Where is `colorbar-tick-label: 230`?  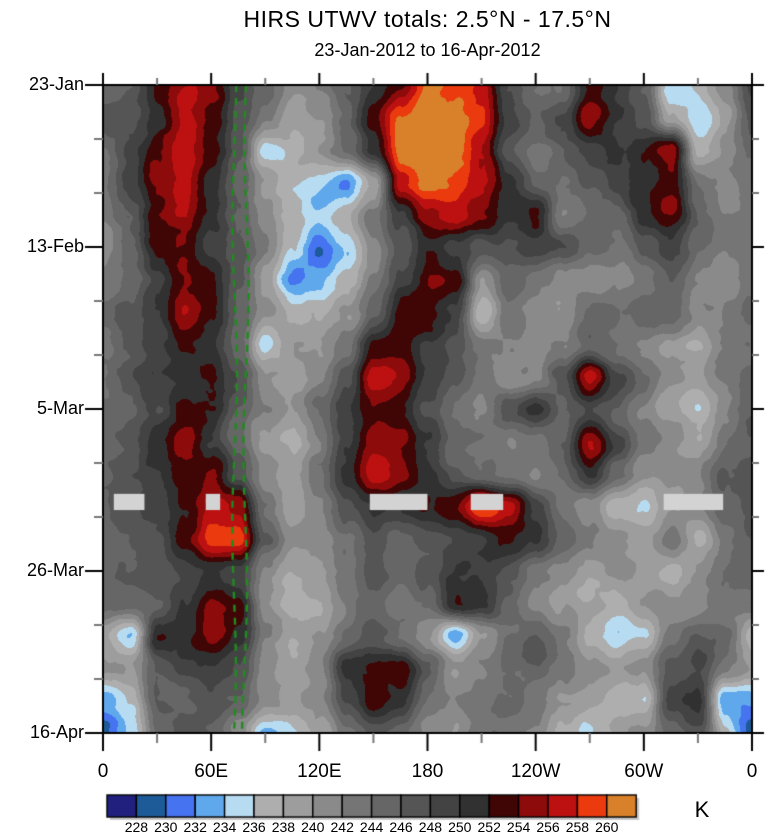
colorbar-tick-label: 230 is located at coordinates (166, 826).